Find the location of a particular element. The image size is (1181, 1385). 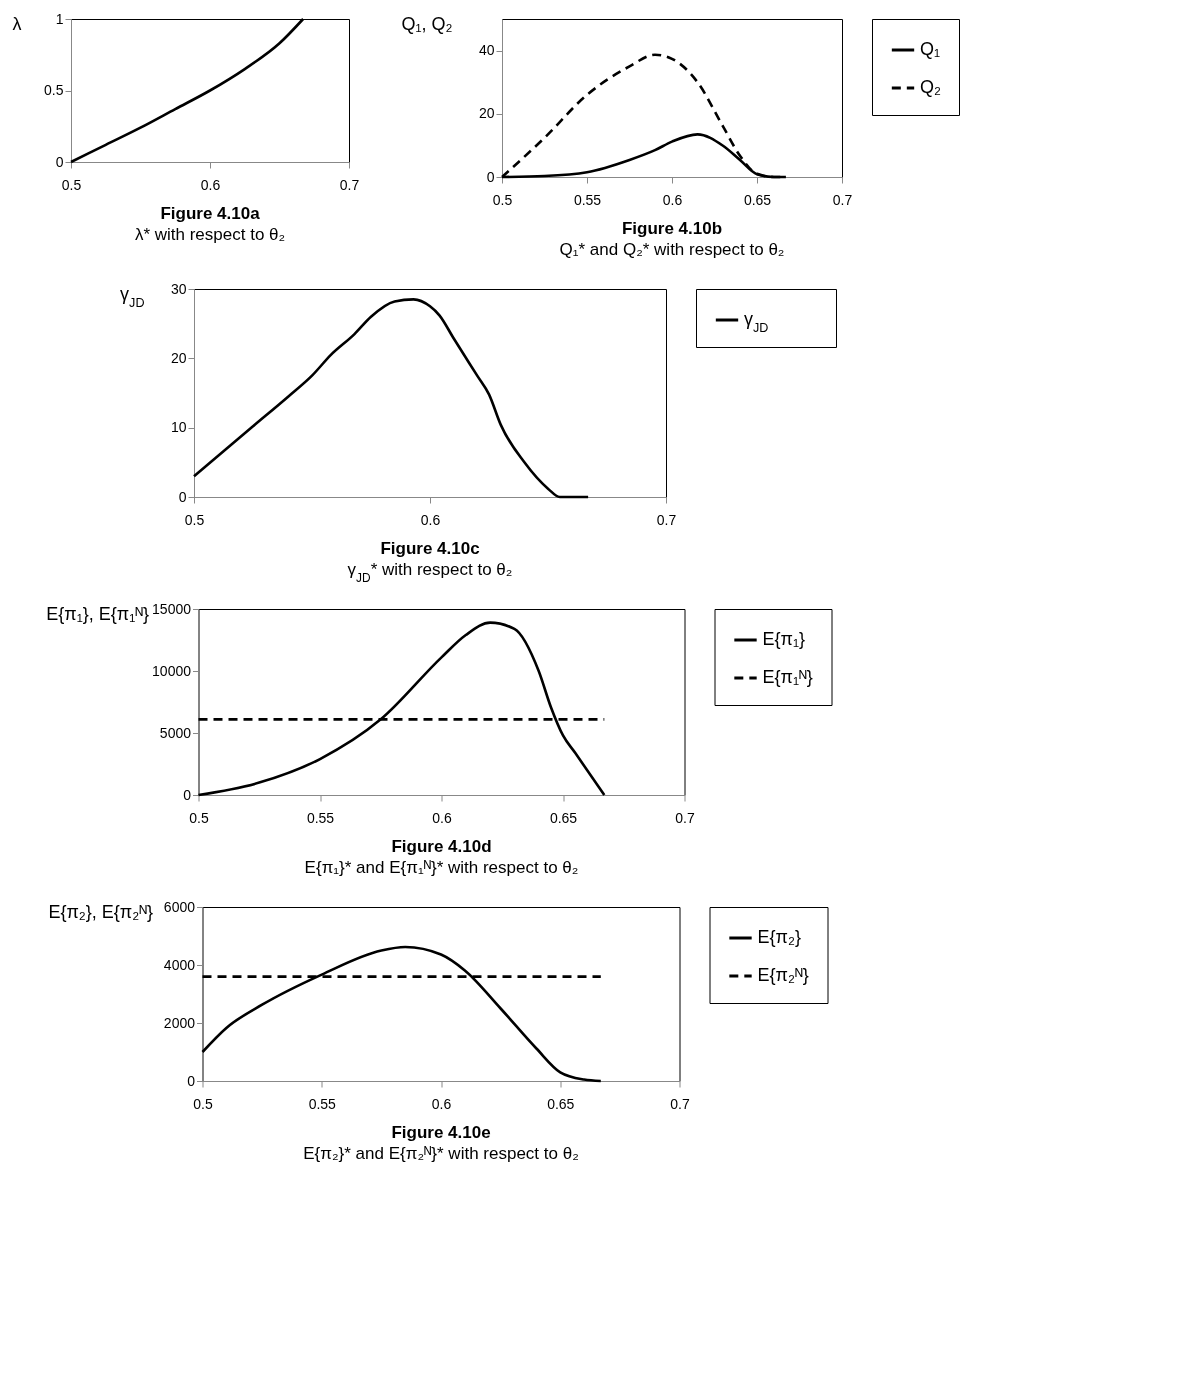

y-axis-title: λ is located at coordinates (17, 23).